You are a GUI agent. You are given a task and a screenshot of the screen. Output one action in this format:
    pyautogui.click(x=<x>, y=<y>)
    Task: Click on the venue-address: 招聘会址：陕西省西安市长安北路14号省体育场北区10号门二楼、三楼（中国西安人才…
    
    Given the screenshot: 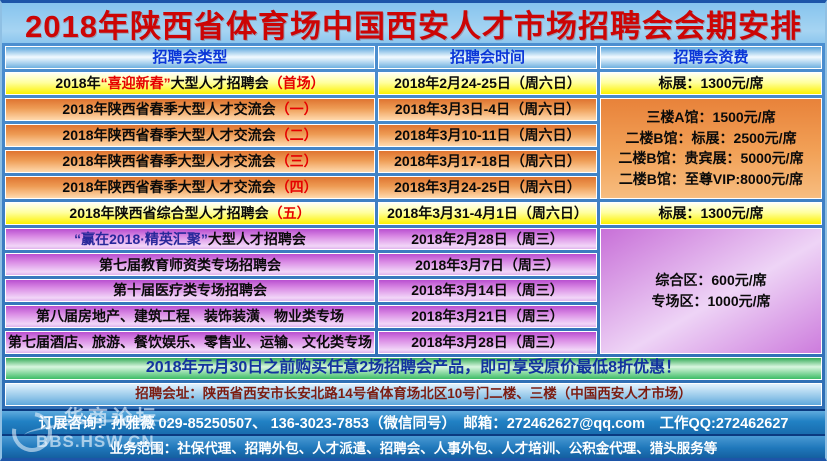 What is the action you would take?
    pyautogui.click(x=413, y=394)
    